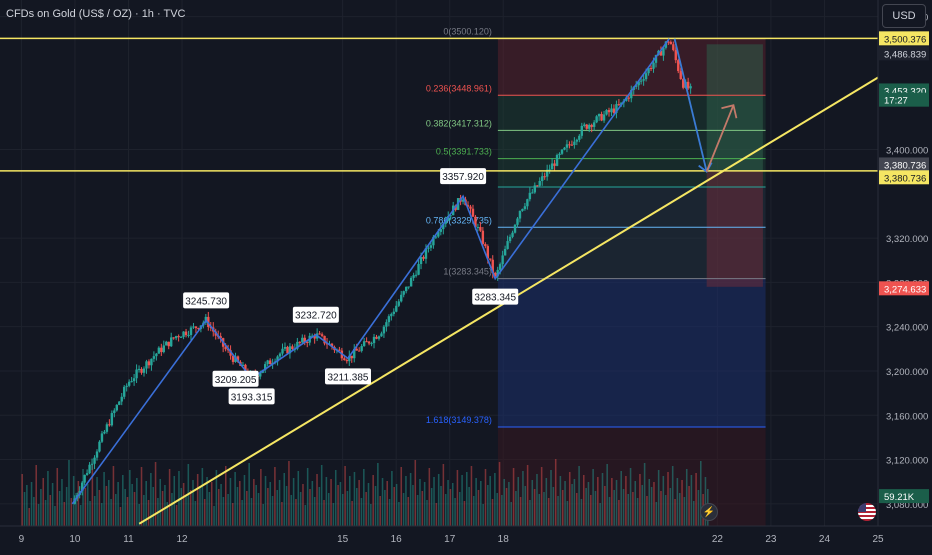  Describe the element at coordinates (907, 239) in the screenshot. I see `y-tick-label: 3,320.000` at that location.